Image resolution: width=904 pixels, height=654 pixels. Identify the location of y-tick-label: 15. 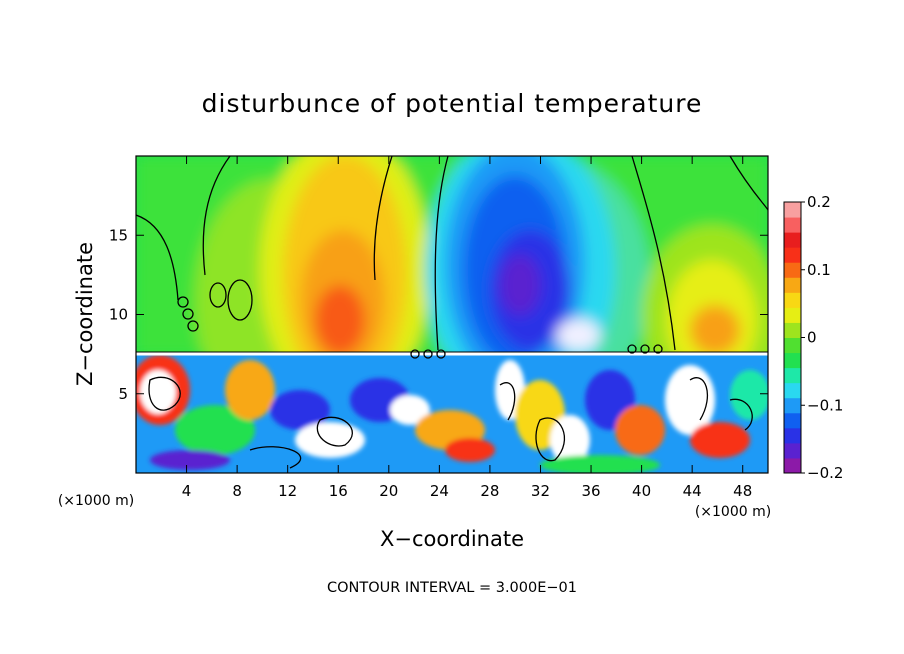
(118, 235).